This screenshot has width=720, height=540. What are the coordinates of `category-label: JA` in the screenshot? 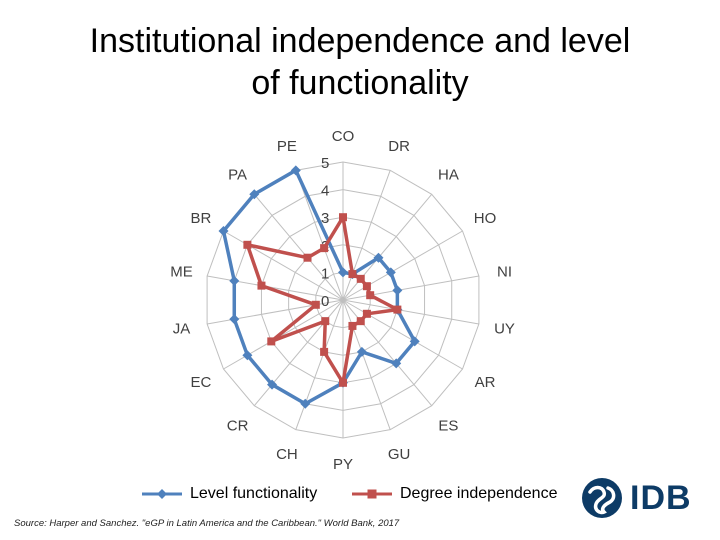 It's located at (182, 328).